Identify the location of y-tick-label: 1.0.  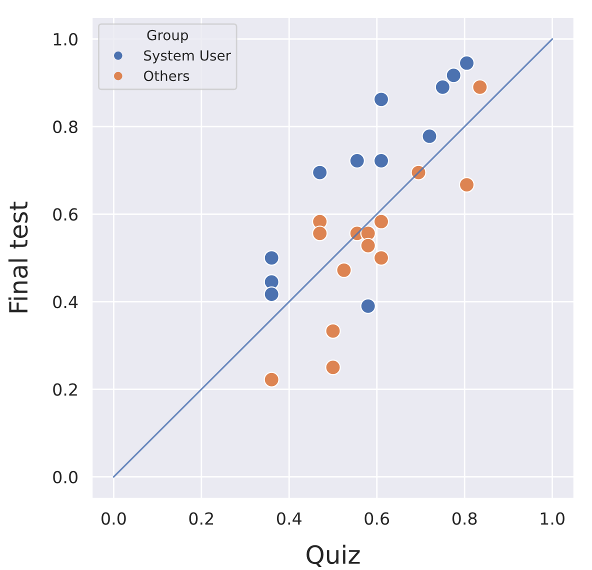
(66, 39).